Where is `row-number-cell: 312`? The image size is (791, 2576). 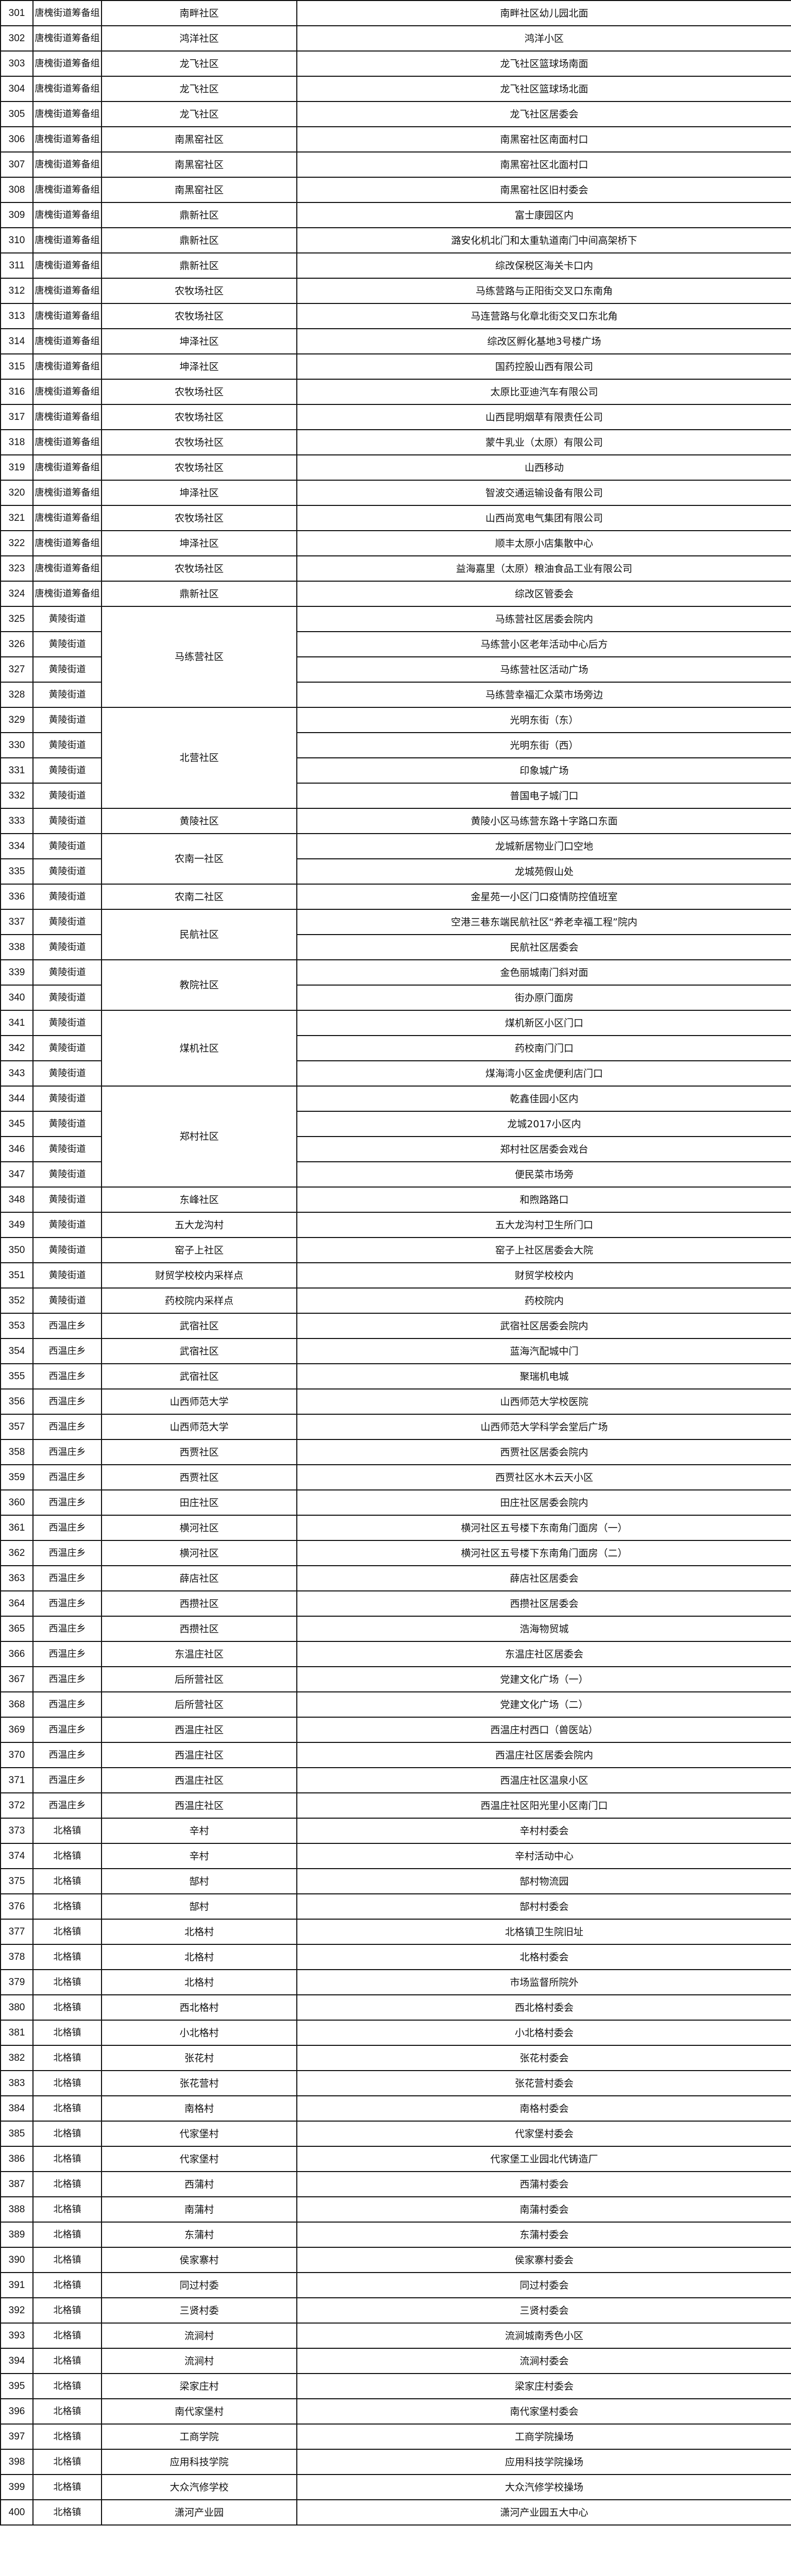
row-number-cell: 312 is located at coordinates (16, 291).